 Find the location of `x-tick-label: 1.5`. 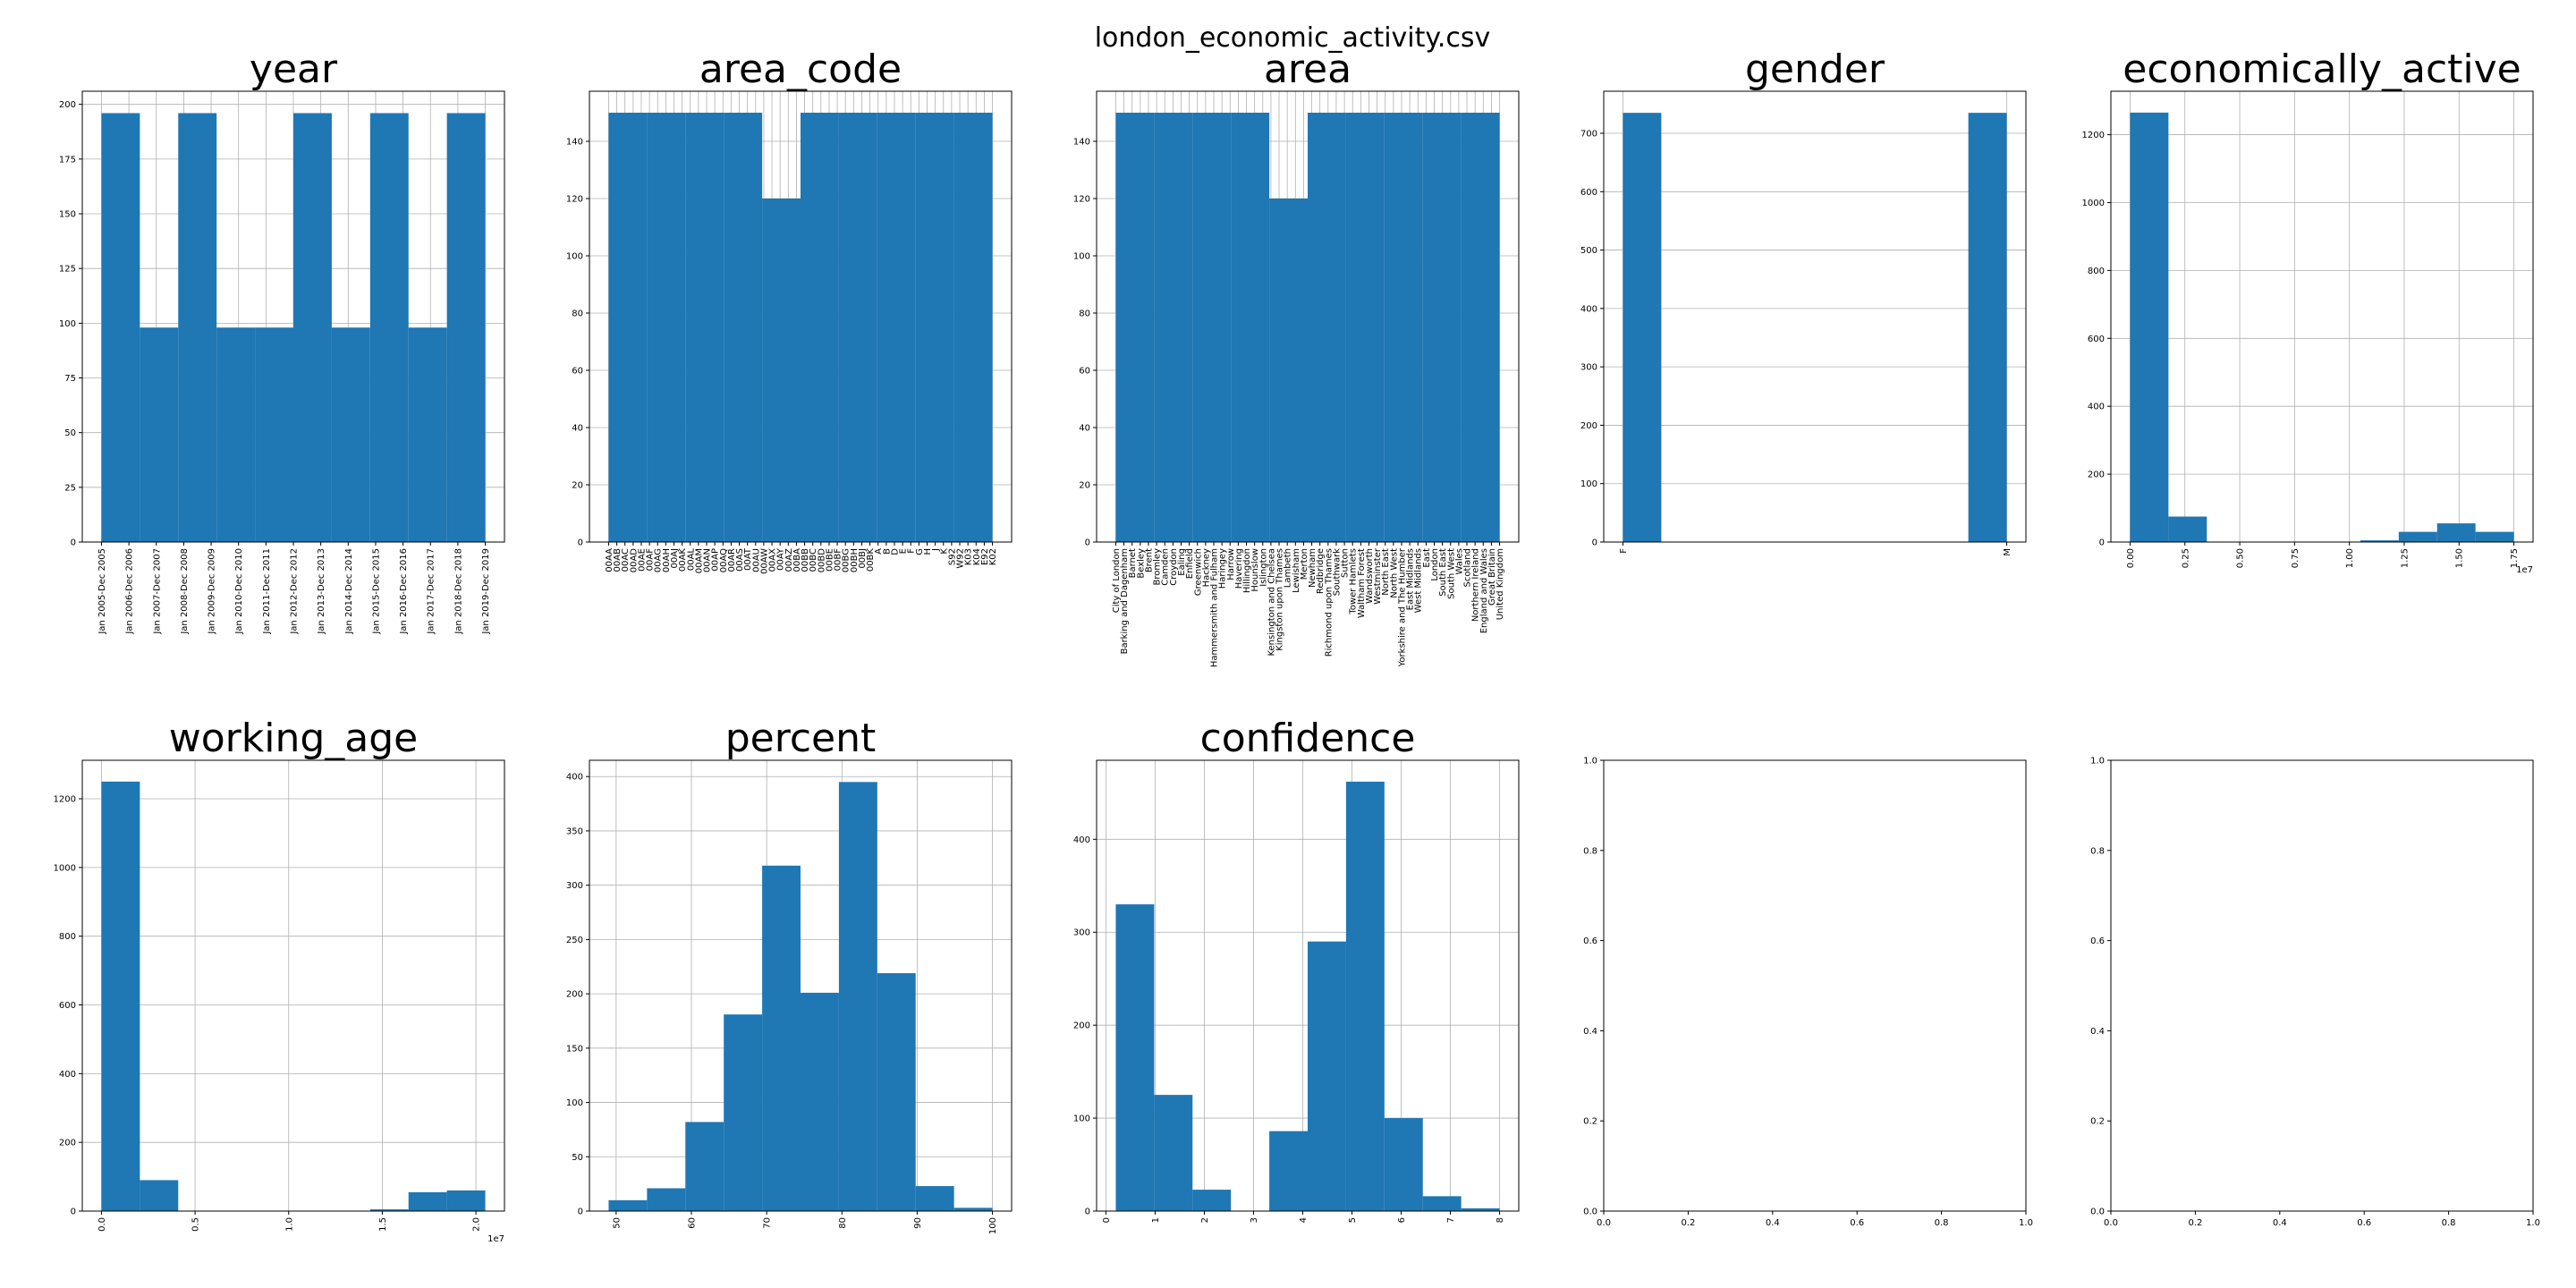

x-tick-label: 1.5 is located at coordinates (383, 1224).